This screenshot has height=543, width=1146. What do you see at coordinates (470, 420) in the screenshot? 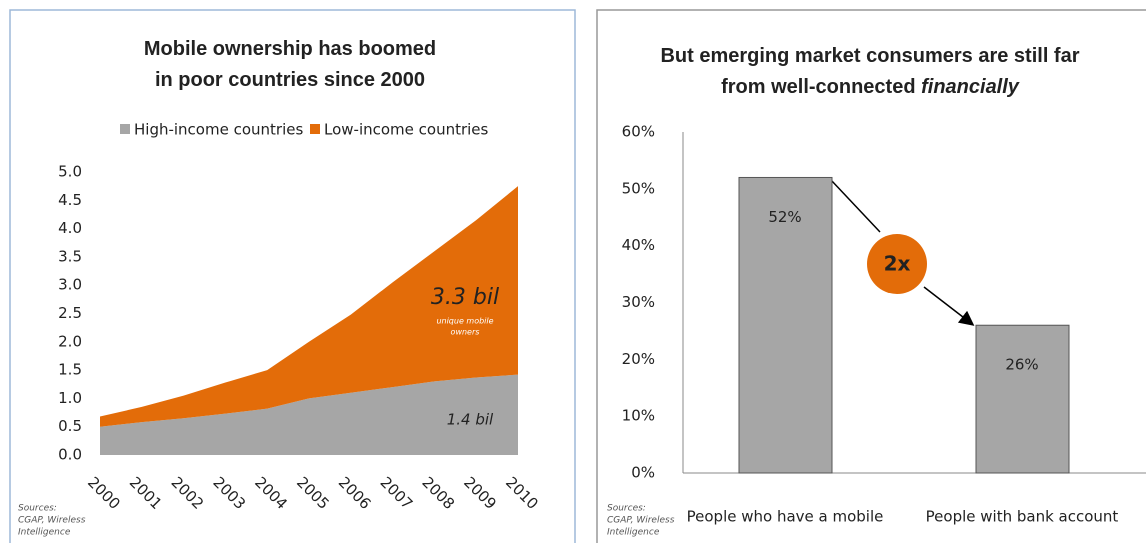
I see `annotation: 1.4 bil` at bounding box center [470, 420].